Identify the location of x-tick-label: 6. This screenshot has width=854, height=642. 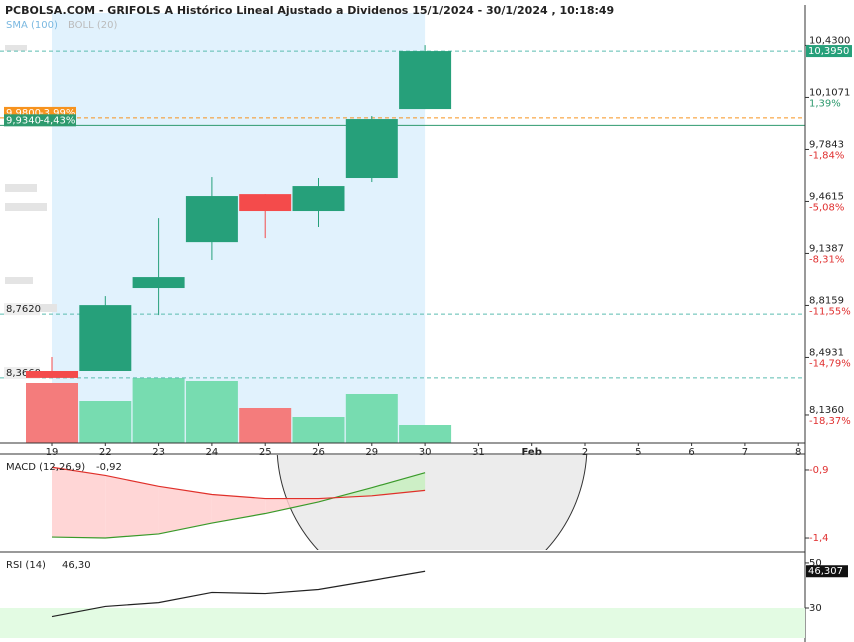
(691, 452).